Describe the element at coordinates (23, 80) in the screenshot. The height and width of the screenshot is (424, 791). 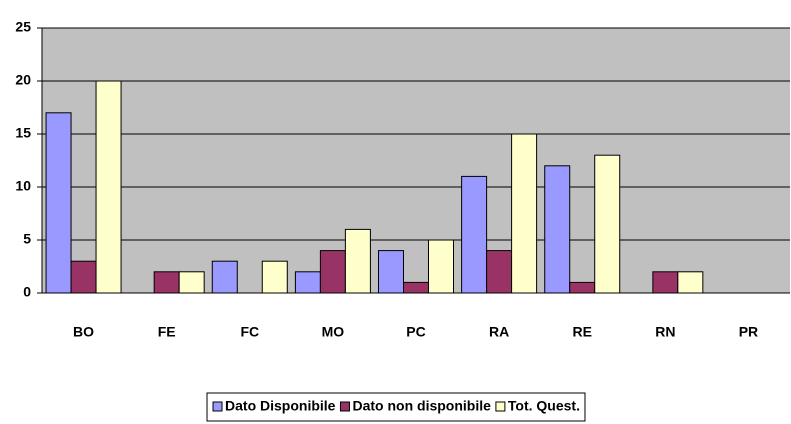
I see `y-tick-label: 20` at that location.